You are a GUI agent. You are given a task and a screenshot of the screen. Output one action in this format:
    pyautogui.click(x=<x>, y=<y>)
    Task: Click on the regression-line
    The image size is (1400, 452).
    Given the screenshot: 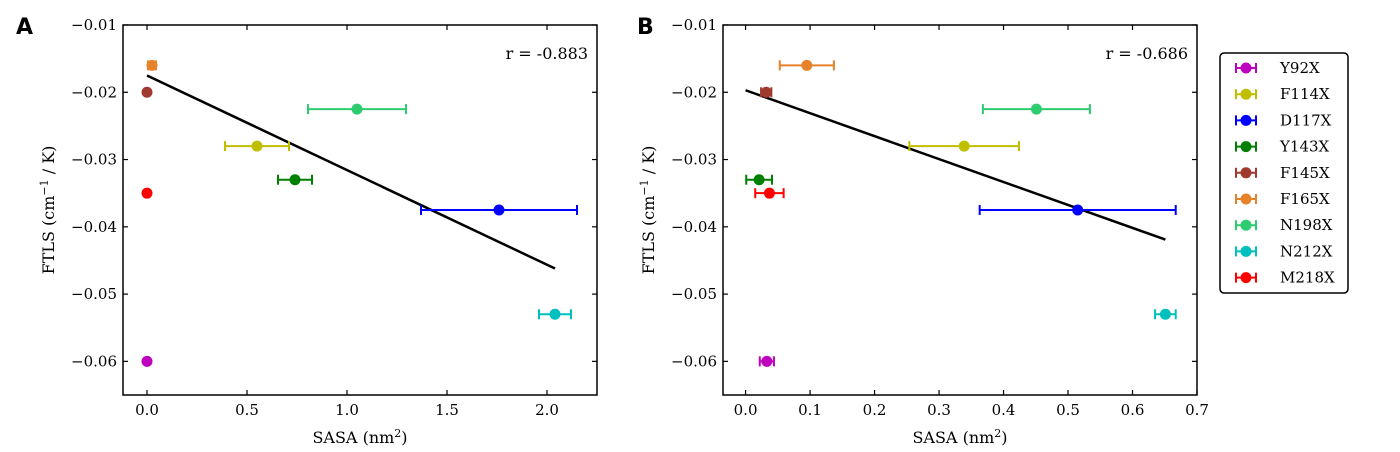 What is the action you would take?
    pyautogui.click(x=351, y=172)
    